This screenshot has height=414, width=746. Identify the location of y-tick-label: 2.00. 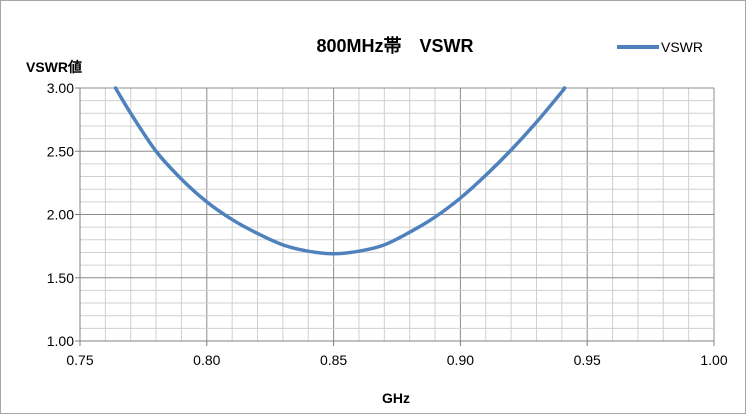
(60, 215).